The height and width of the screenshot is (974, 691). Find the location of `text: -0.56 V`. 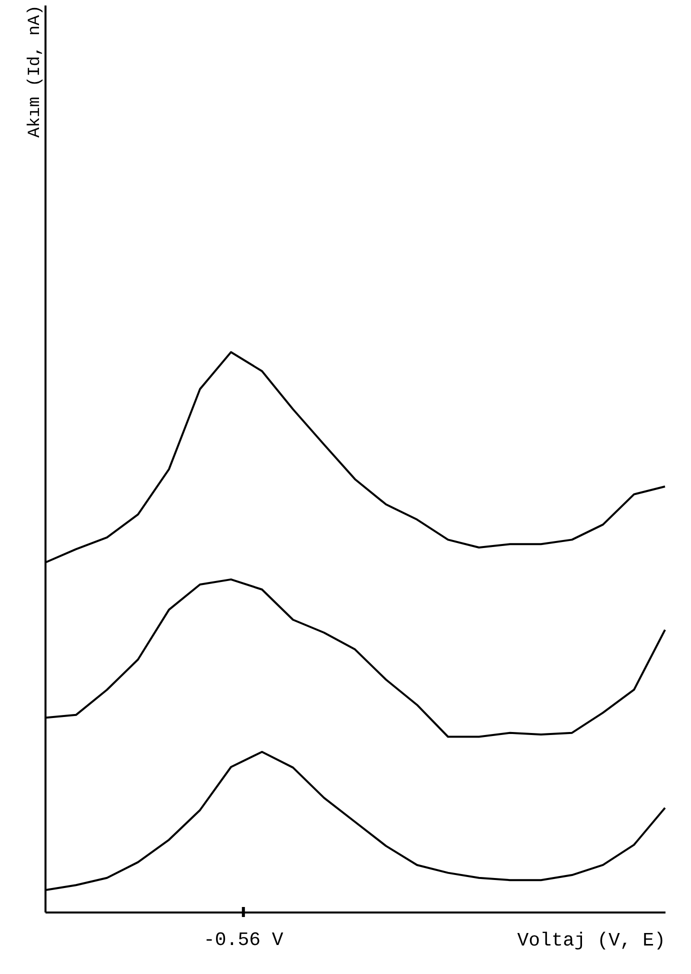

text: -0.56 V is located at coordinates (243, 940).